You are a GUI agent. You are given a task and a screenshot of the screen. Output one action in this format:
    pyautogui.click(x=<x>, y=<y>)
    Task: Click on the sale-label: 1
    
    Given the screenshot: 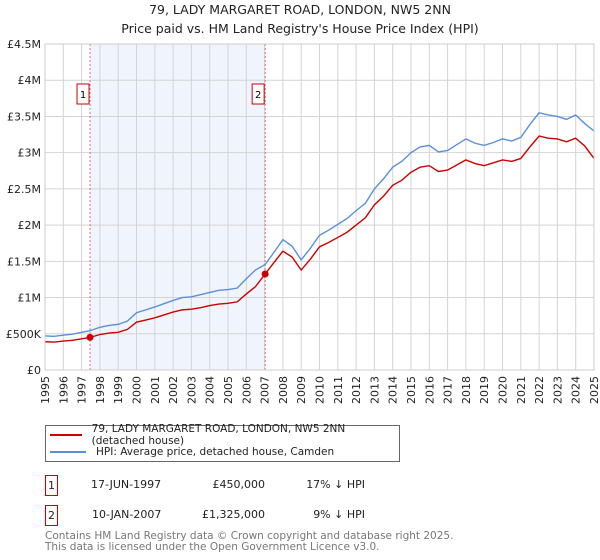 What is the action you would take?
    pyautogui.click(x=83, y=95)
    